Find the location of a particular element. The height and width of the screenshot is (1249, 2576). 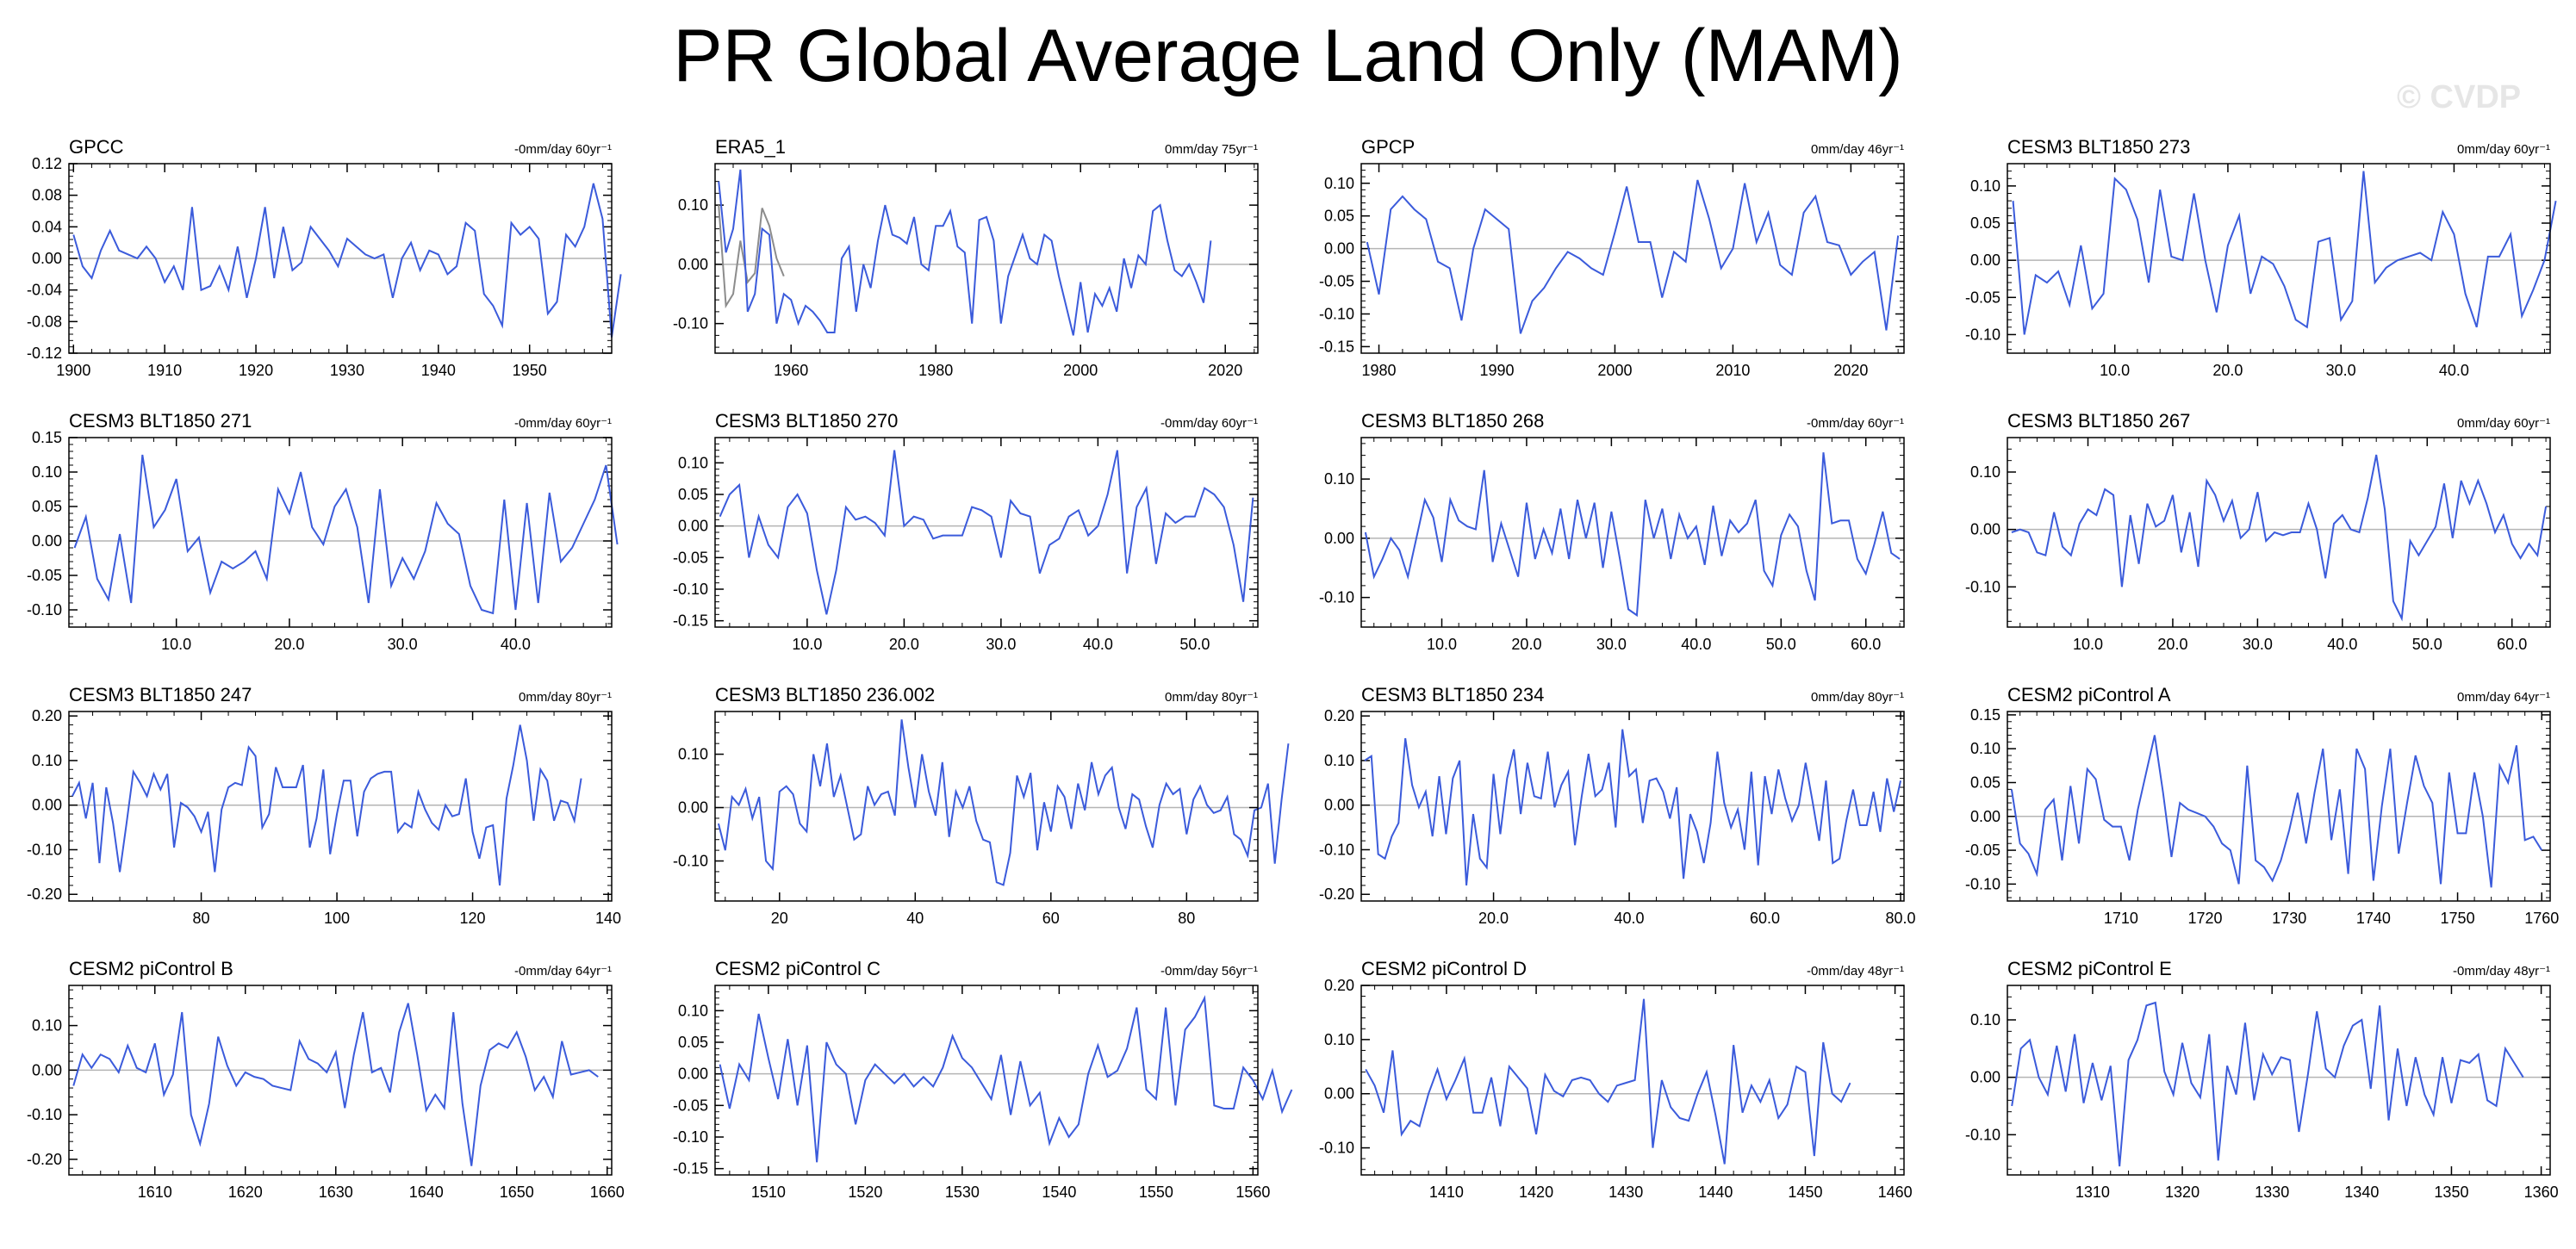

trend-label: -0mm/day 64yr⁻¹ is located at coordinates (563, 971).